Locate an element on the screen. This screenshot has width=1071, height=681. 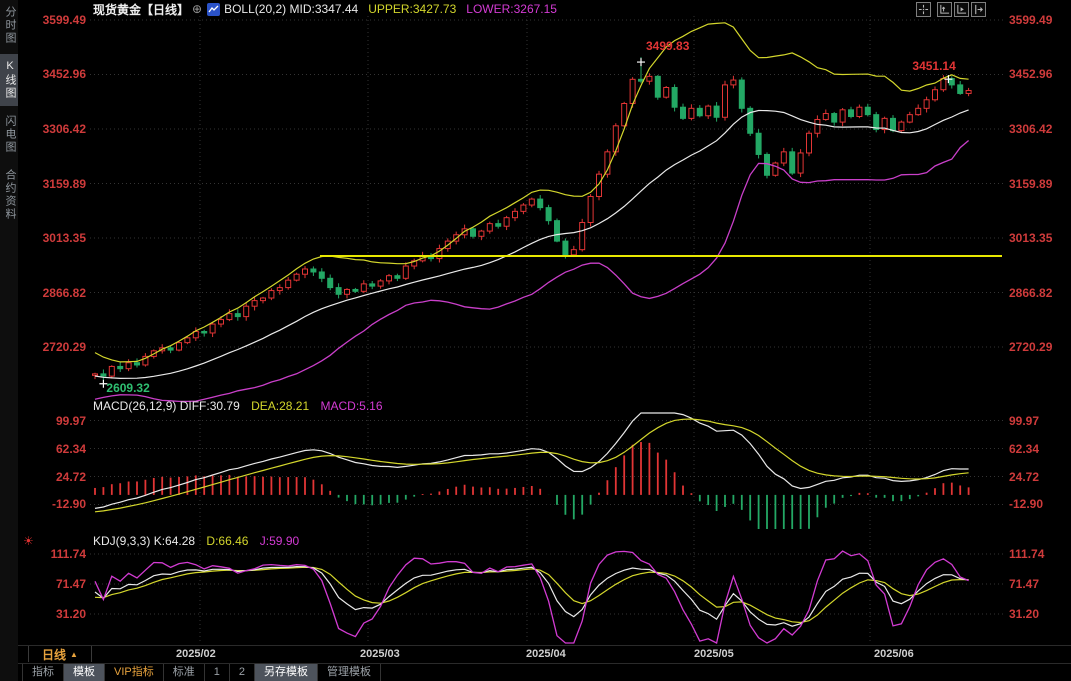
x-axis-row: 日线 ▲ is located at coordinates (544, 654).